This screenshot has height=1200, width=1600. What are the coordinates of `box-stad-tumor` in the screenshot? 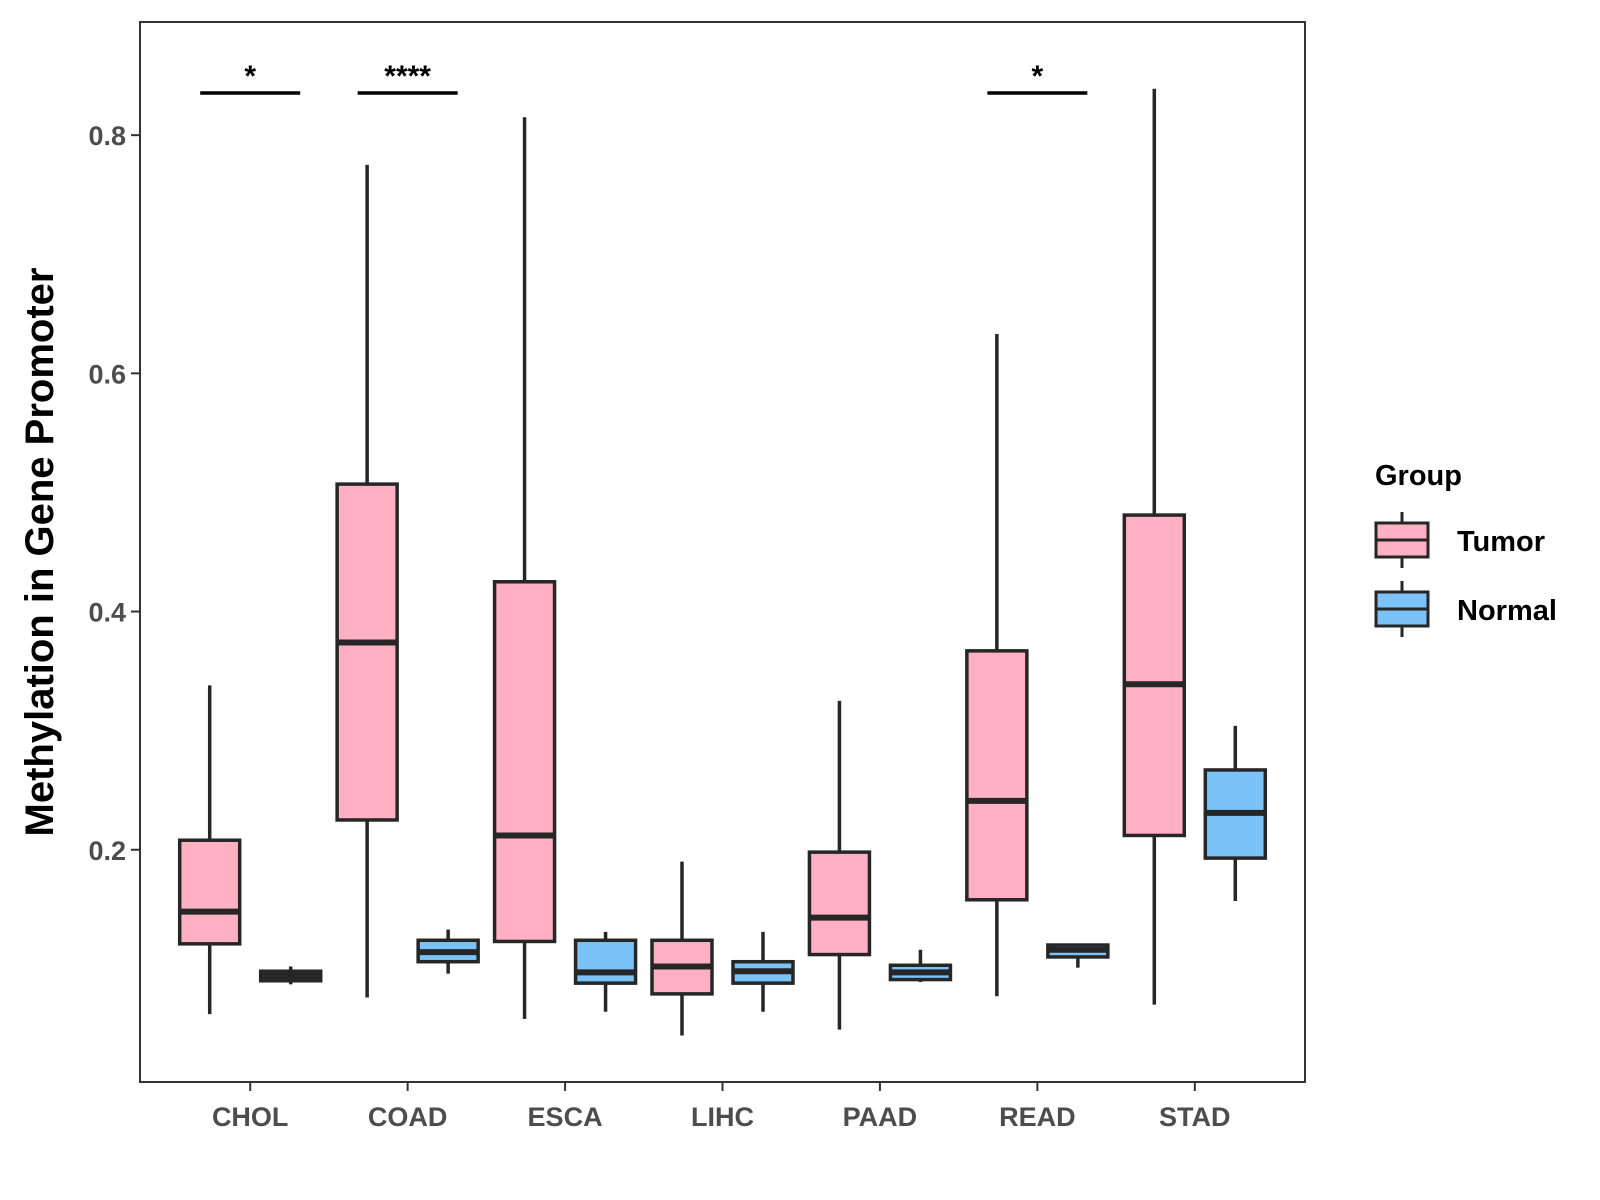 It's located at (1154, 546).